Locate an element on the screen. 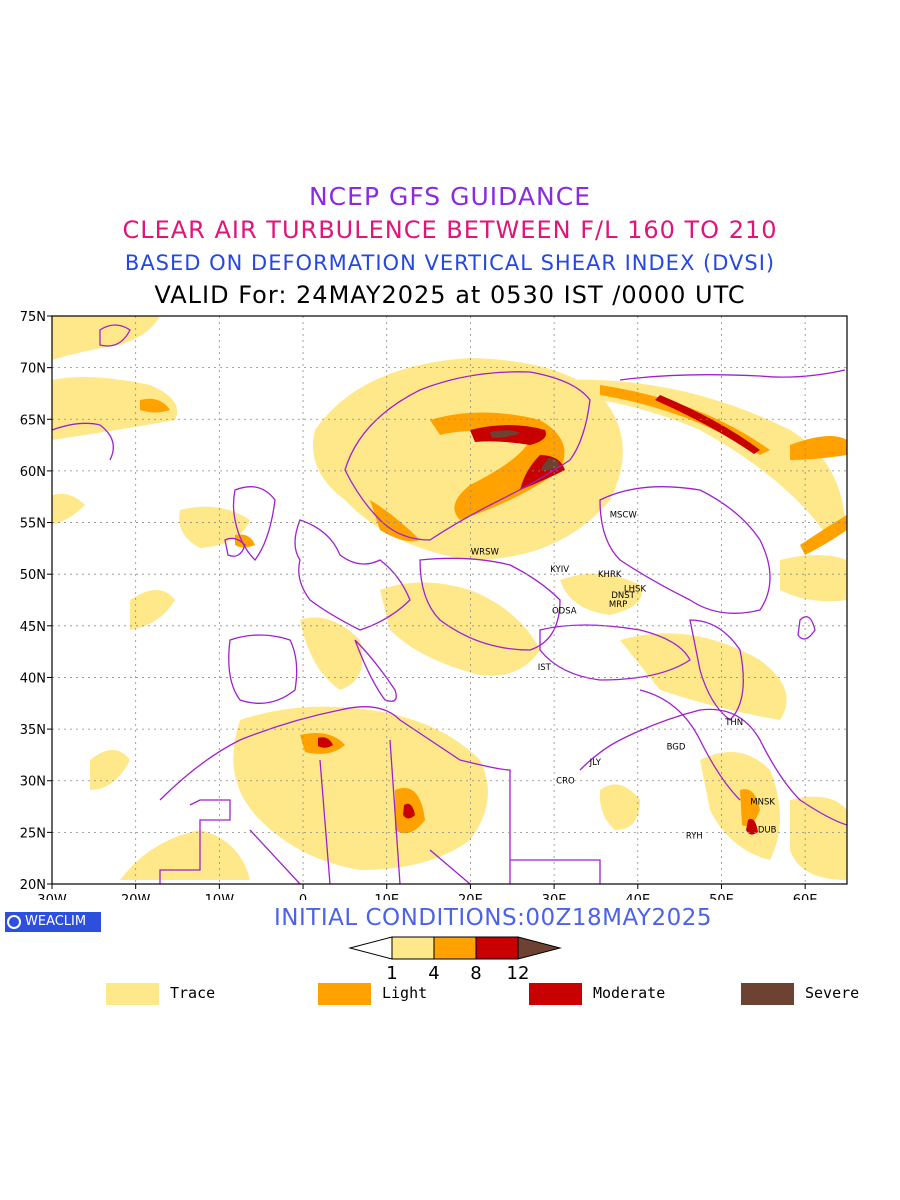  lat-tick-label: 20N is located at coordinates (33, 885).